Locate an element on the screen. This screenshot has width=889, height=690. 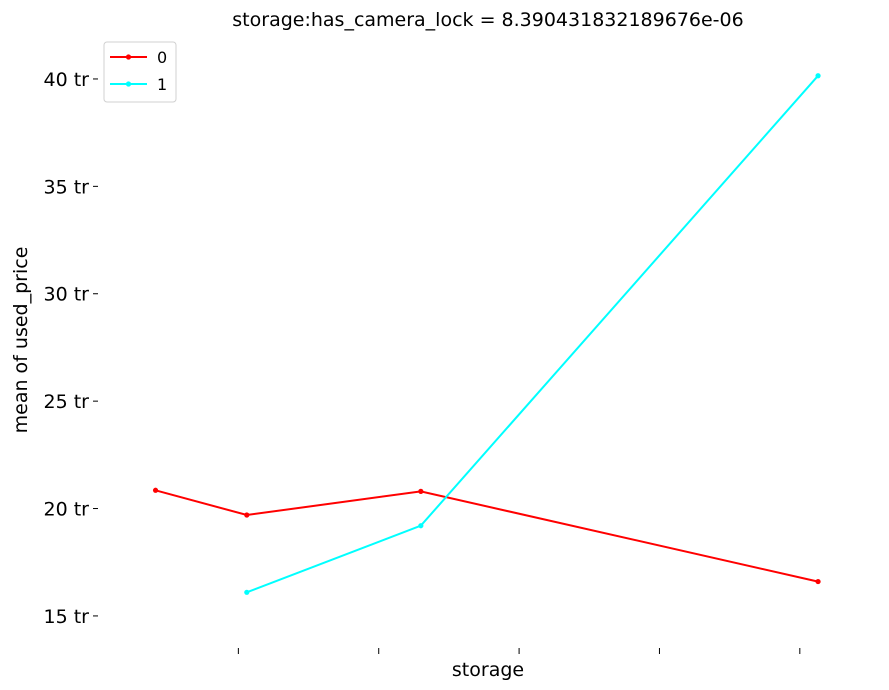
y-axis-ticks: 15 tr 20 tr 25 tr 30 tr 35 tr 40 tr is located at coordinates (71, 348).